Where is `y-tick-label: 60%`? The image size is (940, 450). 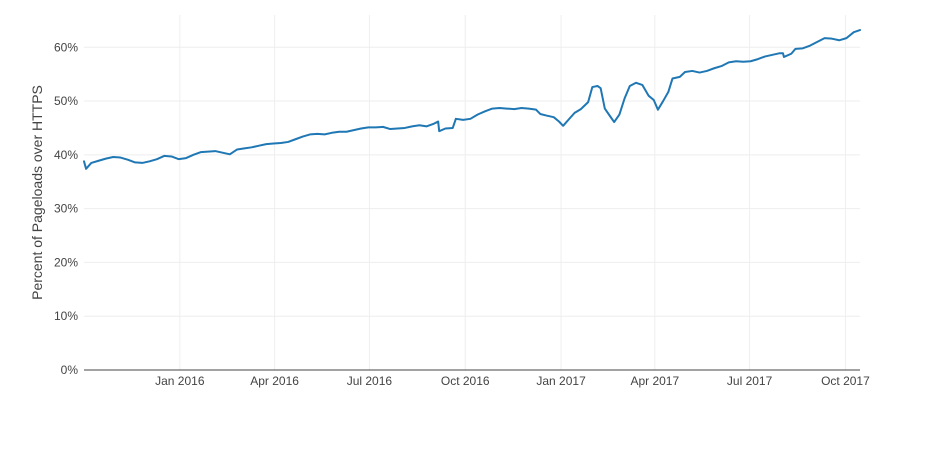
y-tick-label: 60% is located at coordinates (66, 47).